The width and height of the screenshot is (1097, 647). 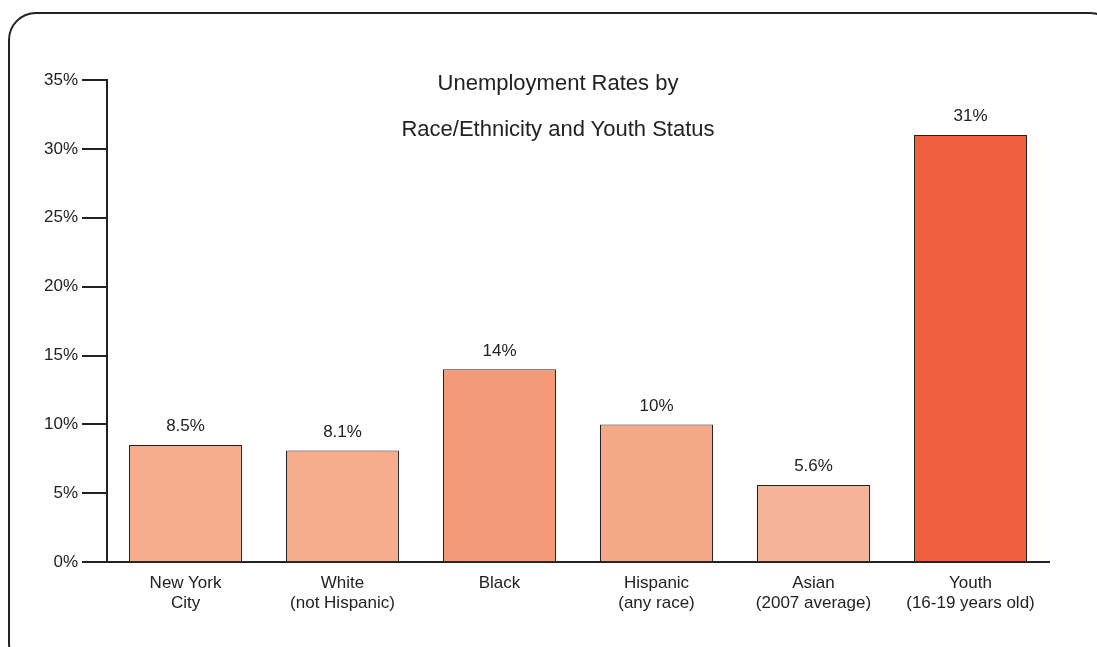 What do you see at coordinates (61, 286) in the screenshot?
I see `y-tick-label: 20%` at bounding box center [61, 286].